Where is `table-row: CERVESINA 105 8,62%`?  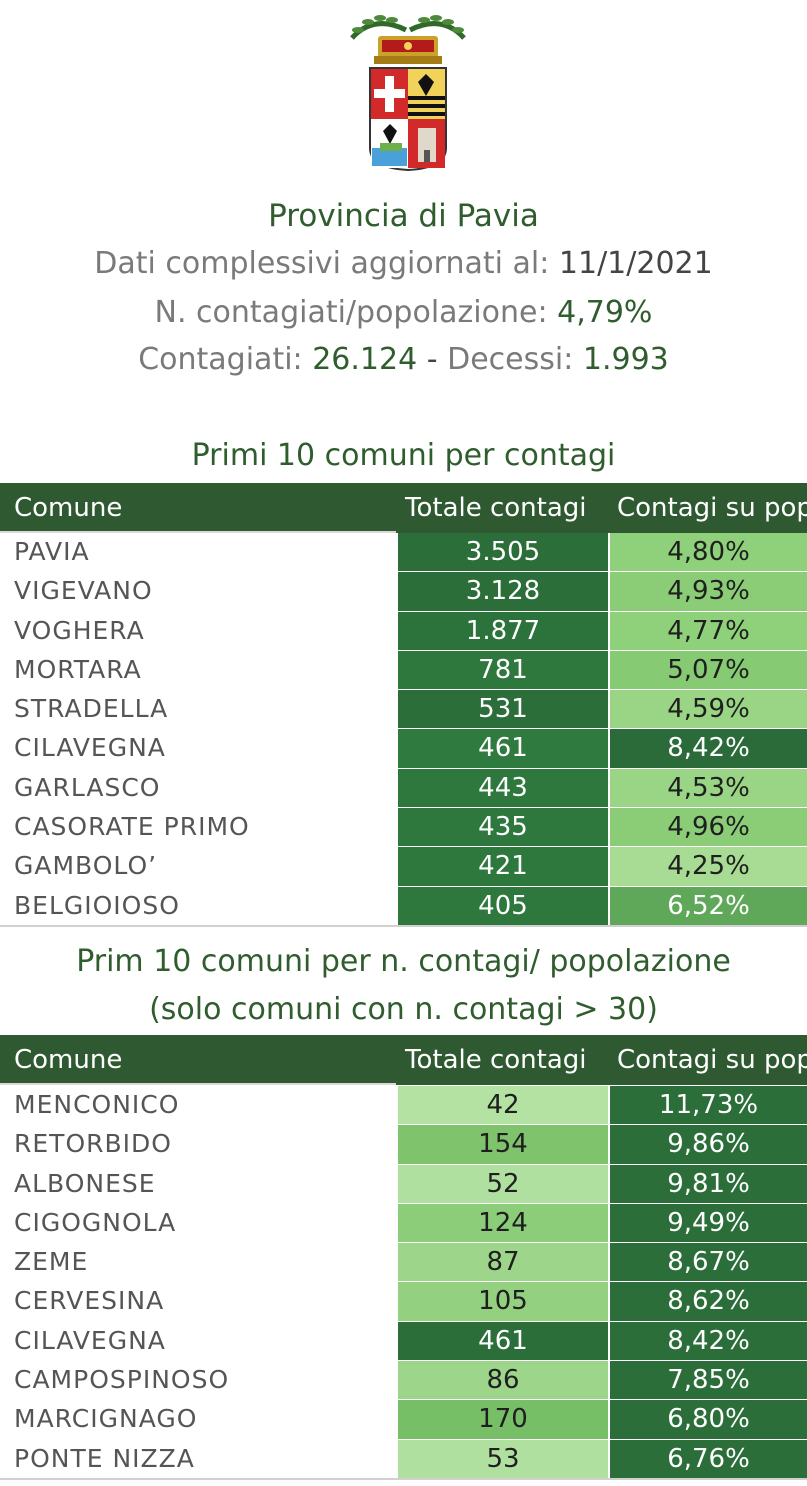 table-row: CERVESINA 105 8,62% is located at coordinates (403, 1302).